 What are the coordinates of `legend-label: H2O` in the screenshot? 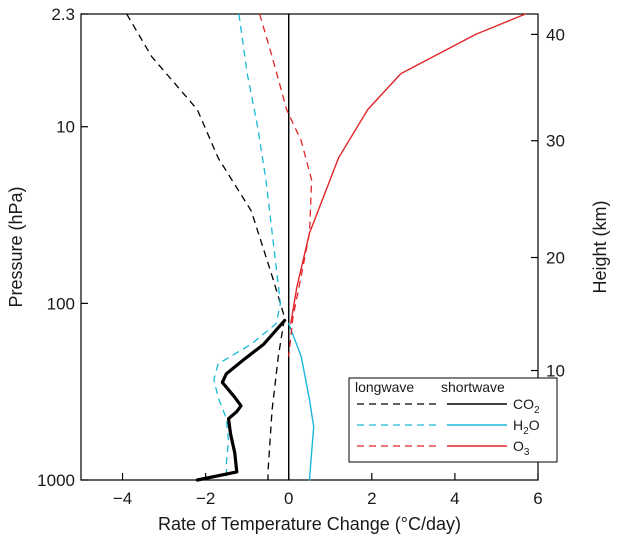 It's located at (526, 427).